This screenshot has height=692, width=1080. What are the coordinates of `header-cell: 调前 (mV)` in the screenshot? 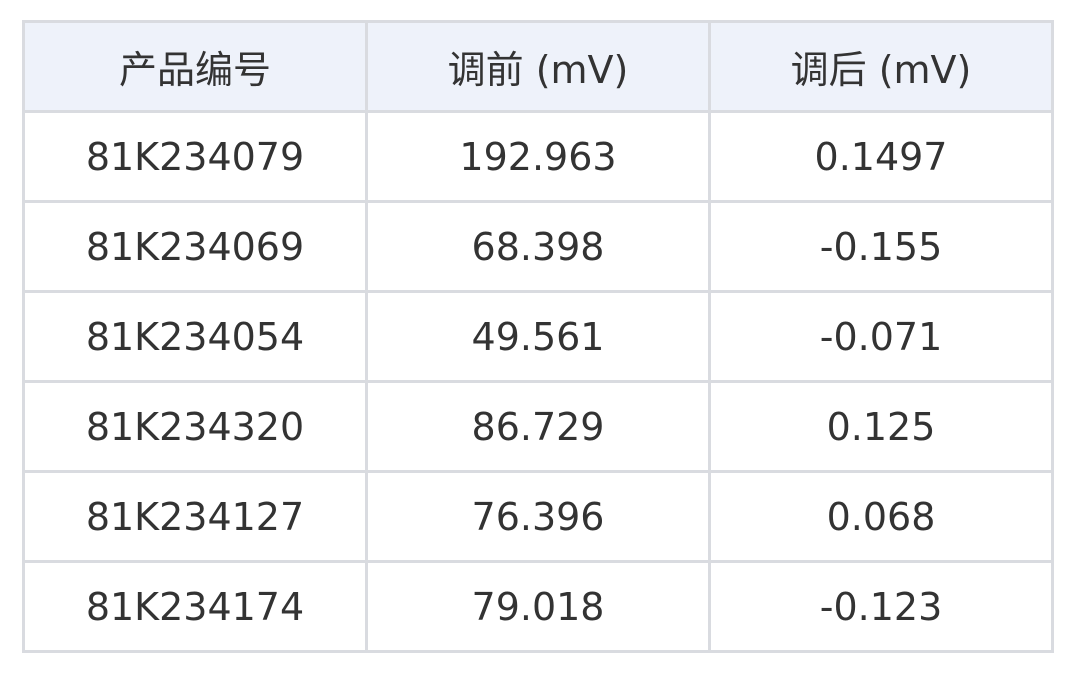 It's located at (538, 66).